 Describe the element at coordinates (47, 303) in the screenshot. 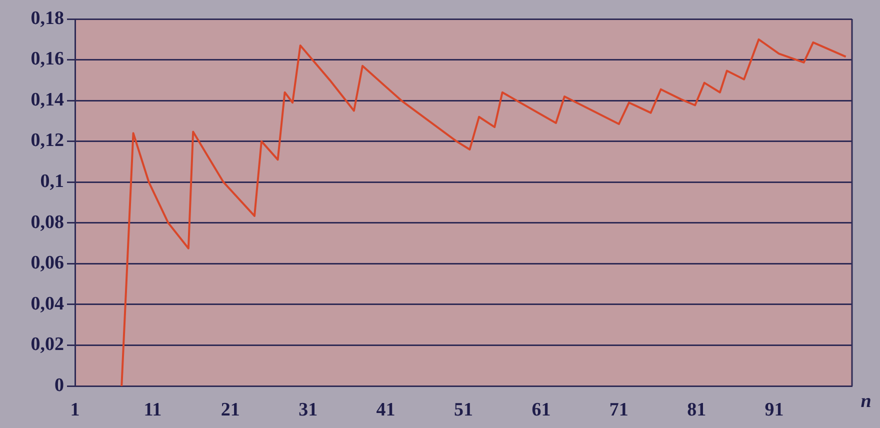

I see `y-tick-label: 0,04` at that location.